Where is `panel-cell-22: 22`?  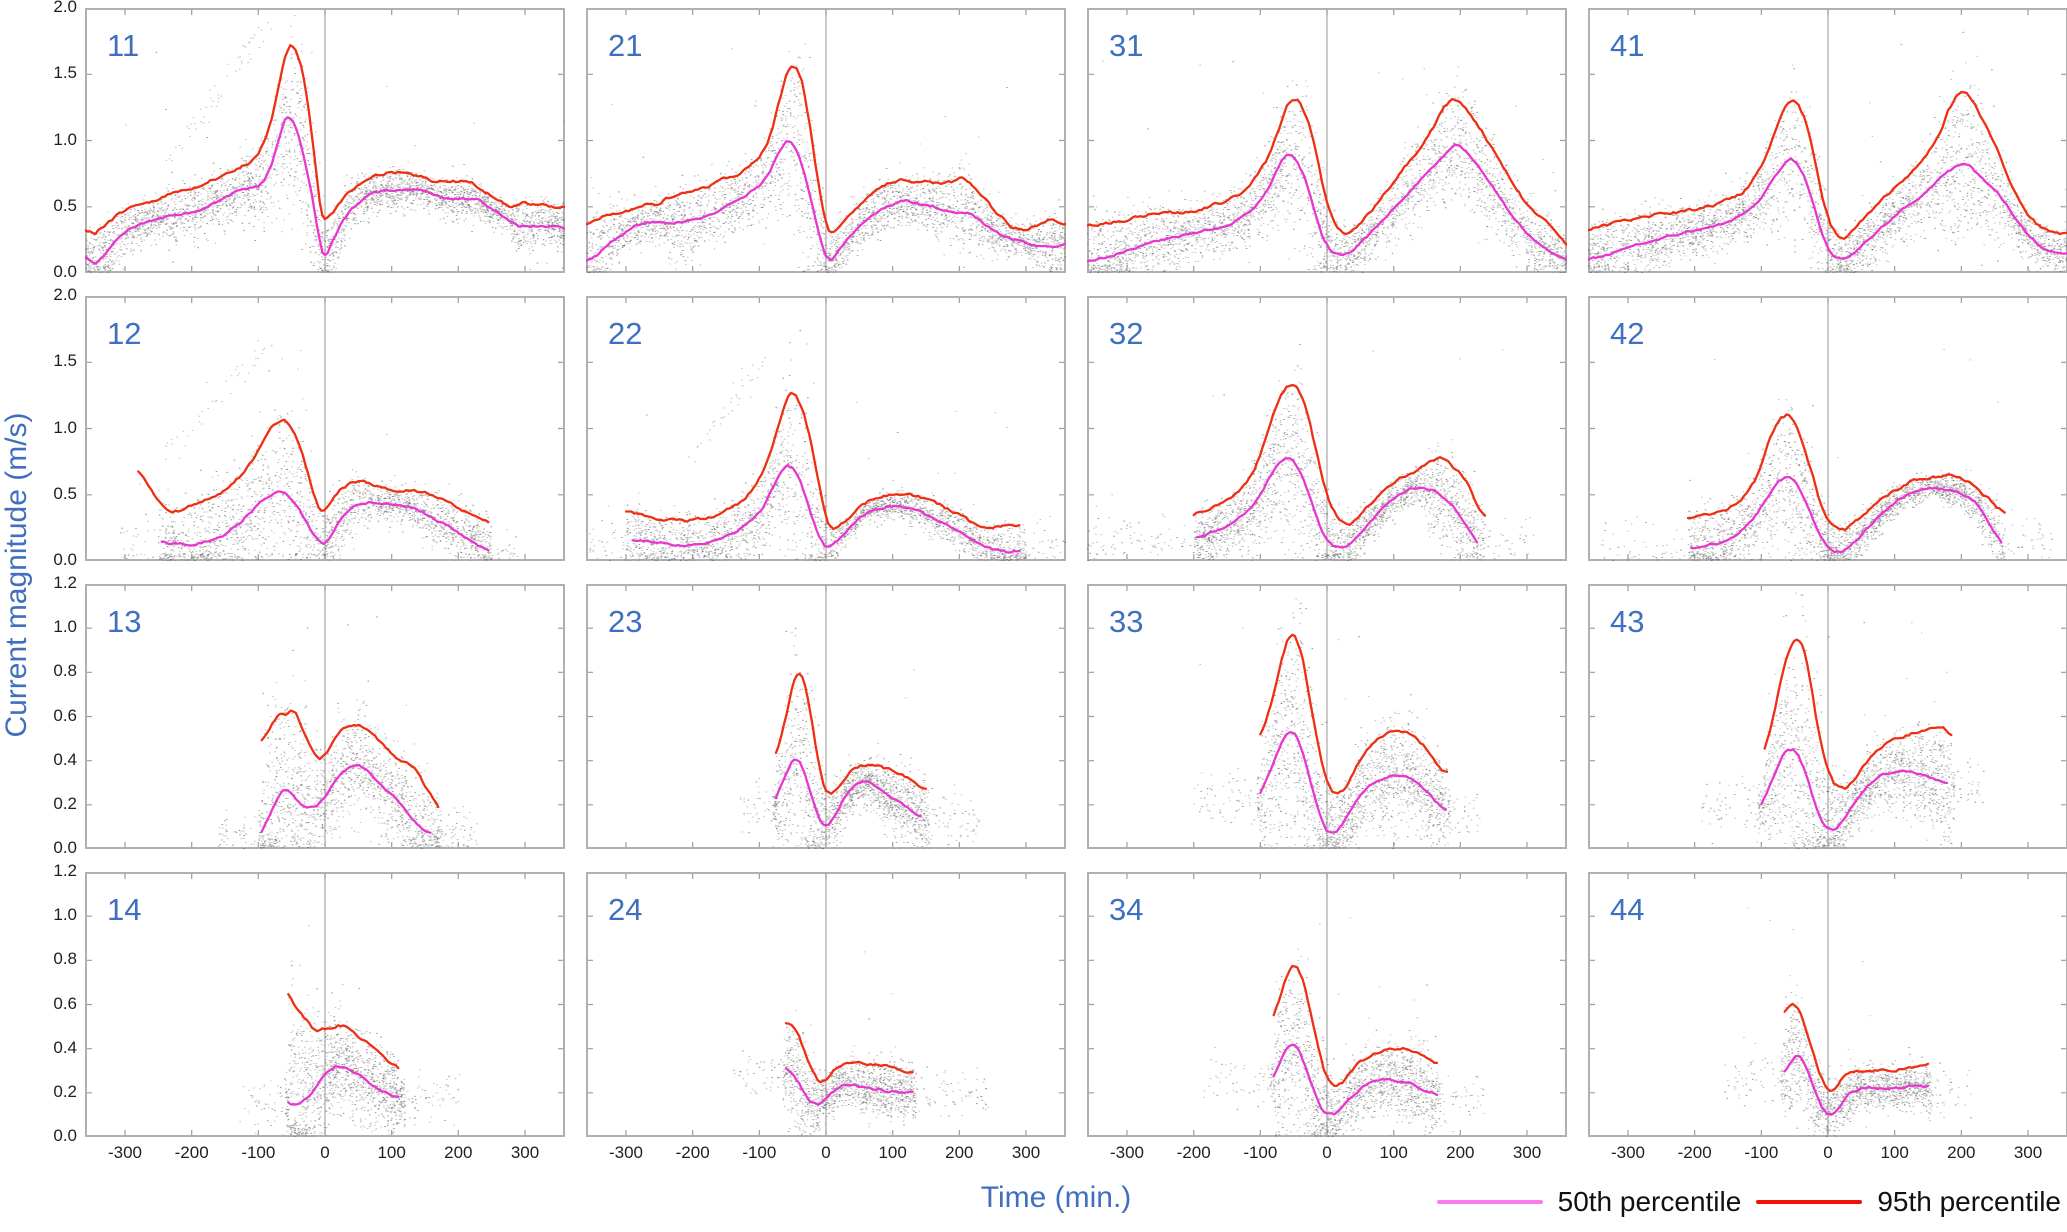 panel-cell-22: 22 is located at coordinates (826, 428).